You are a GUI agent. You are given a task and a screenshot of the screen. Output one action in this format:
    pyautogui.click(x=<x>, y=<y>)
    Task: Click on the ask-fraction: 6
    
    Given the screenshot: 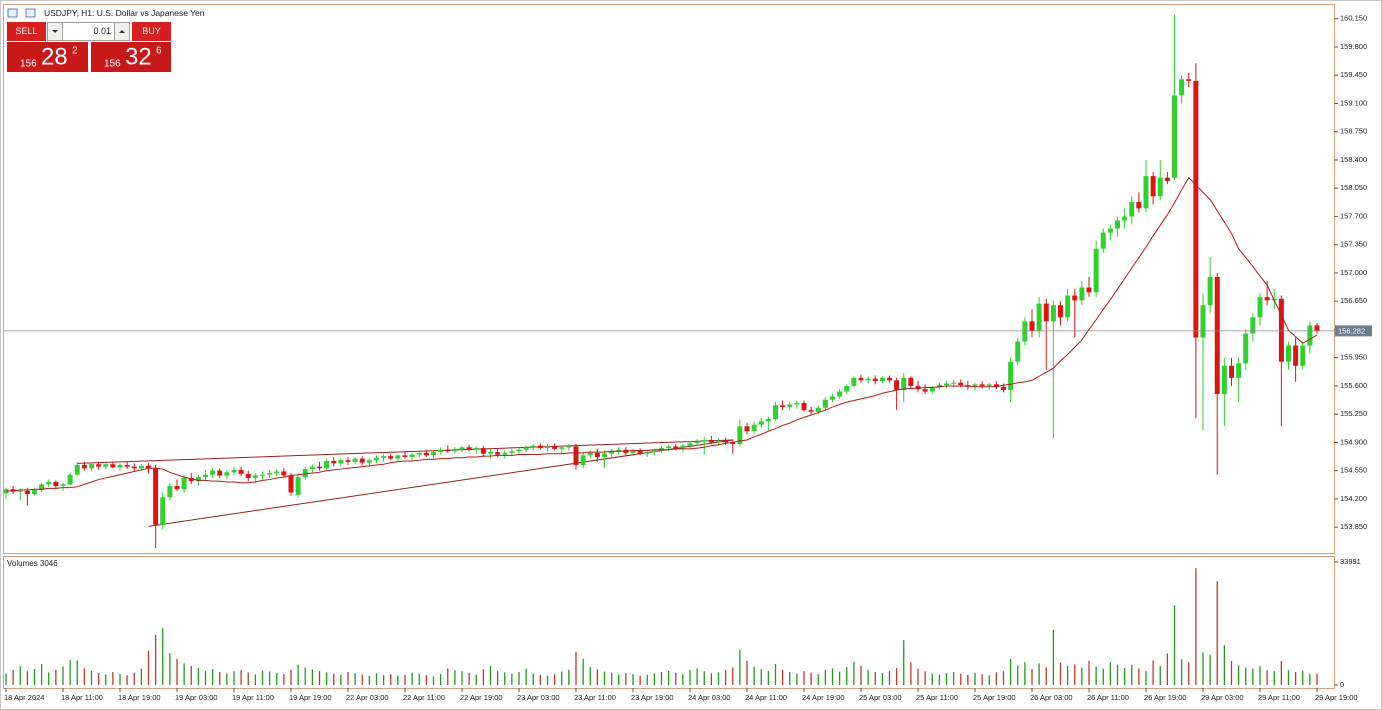 What is the action you would take?
    pyautogui.click(x=159, y=51)
    